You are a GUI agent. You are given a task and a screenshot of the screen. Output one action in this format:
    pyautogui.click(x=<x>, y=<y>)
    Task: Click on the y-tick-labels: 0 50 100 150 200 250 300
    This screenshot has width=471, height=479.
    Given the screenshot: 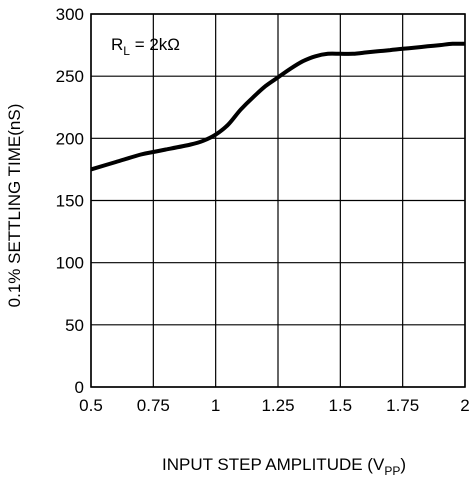 What is the action you would take?
    pyautogui.click(x=70, y=201)
    